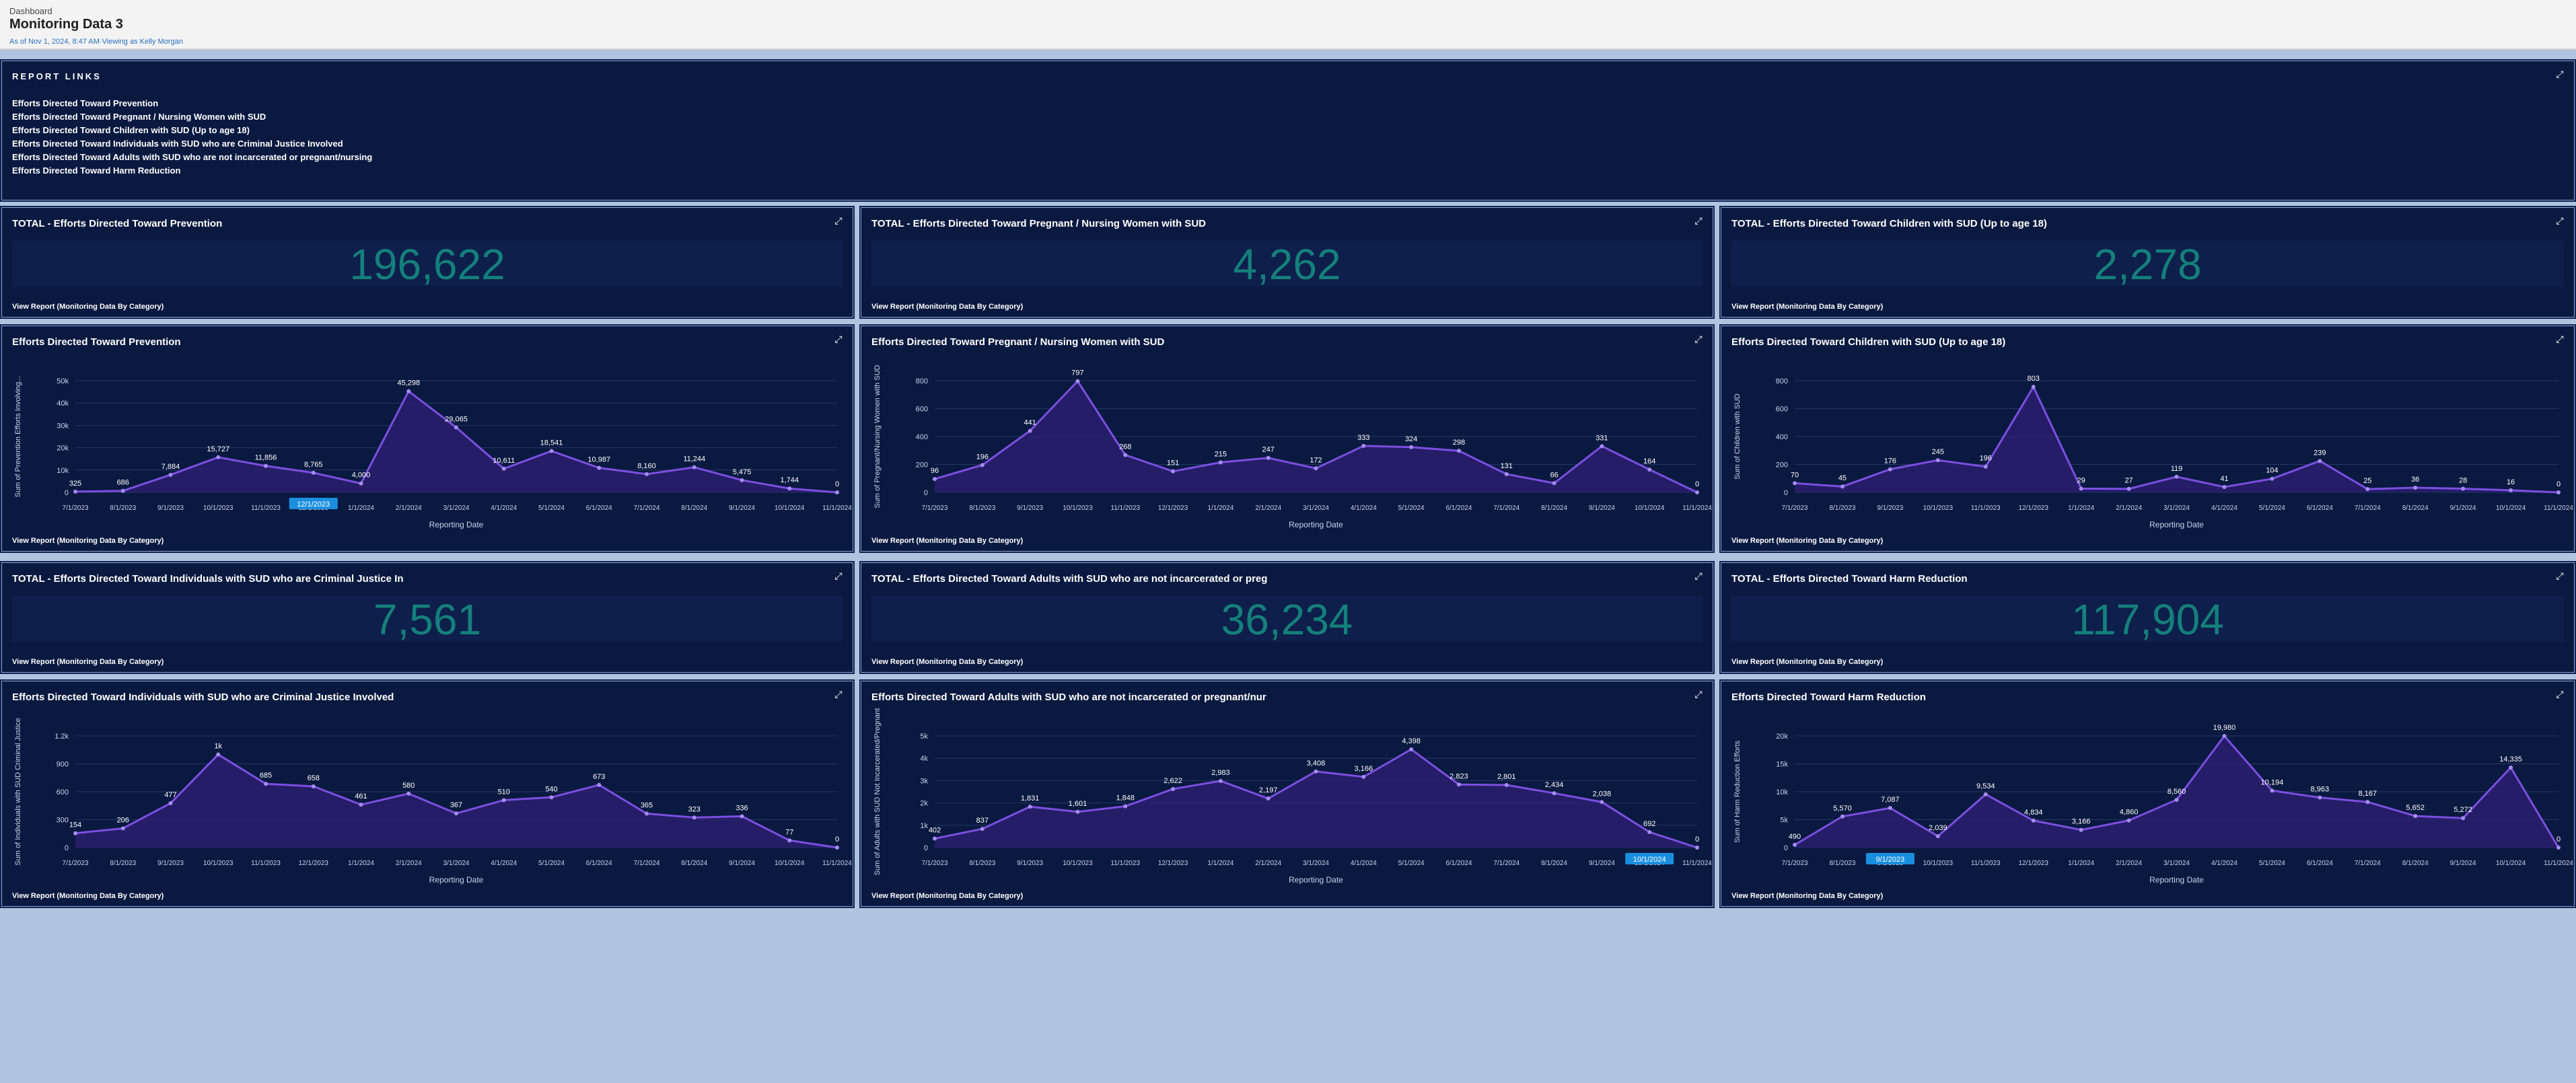 The width and height of the screenshot is (2576, 1083). What do you see at coordinates (456, 420) in the screenshot?
I see `data-label: 29,065` at bounding box center [456, 420].